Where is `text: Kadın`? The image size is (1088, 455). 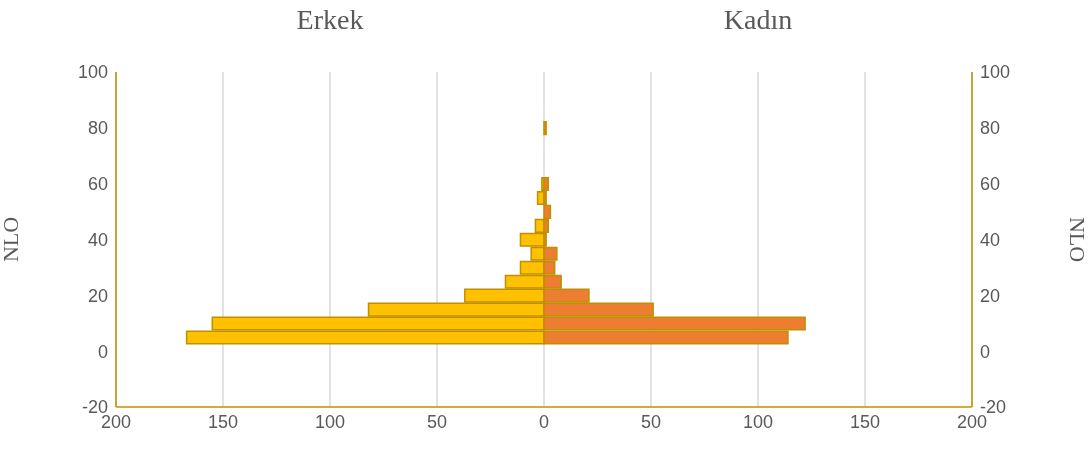
text: Kadın is located at coordinates (758, 20).